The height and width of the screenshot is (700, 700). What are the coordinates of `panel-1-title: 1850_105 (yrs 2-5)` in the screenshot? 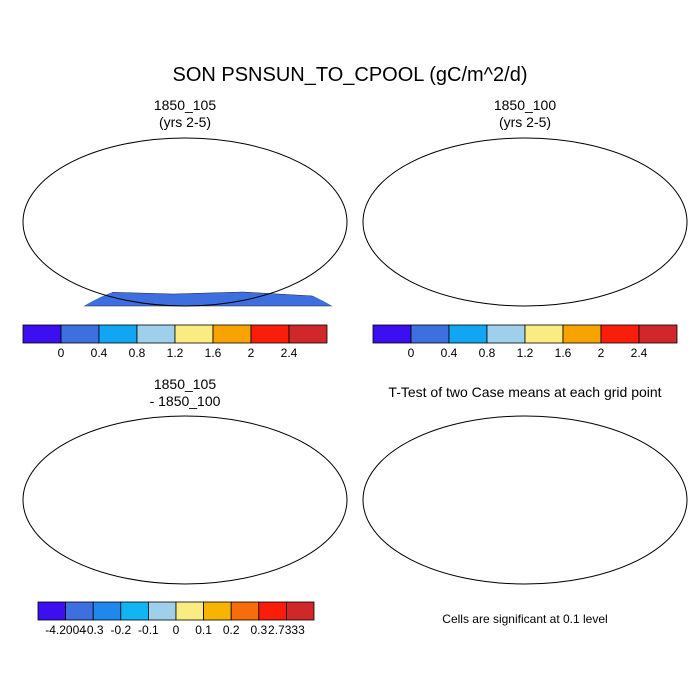 It's located at (185, 114).